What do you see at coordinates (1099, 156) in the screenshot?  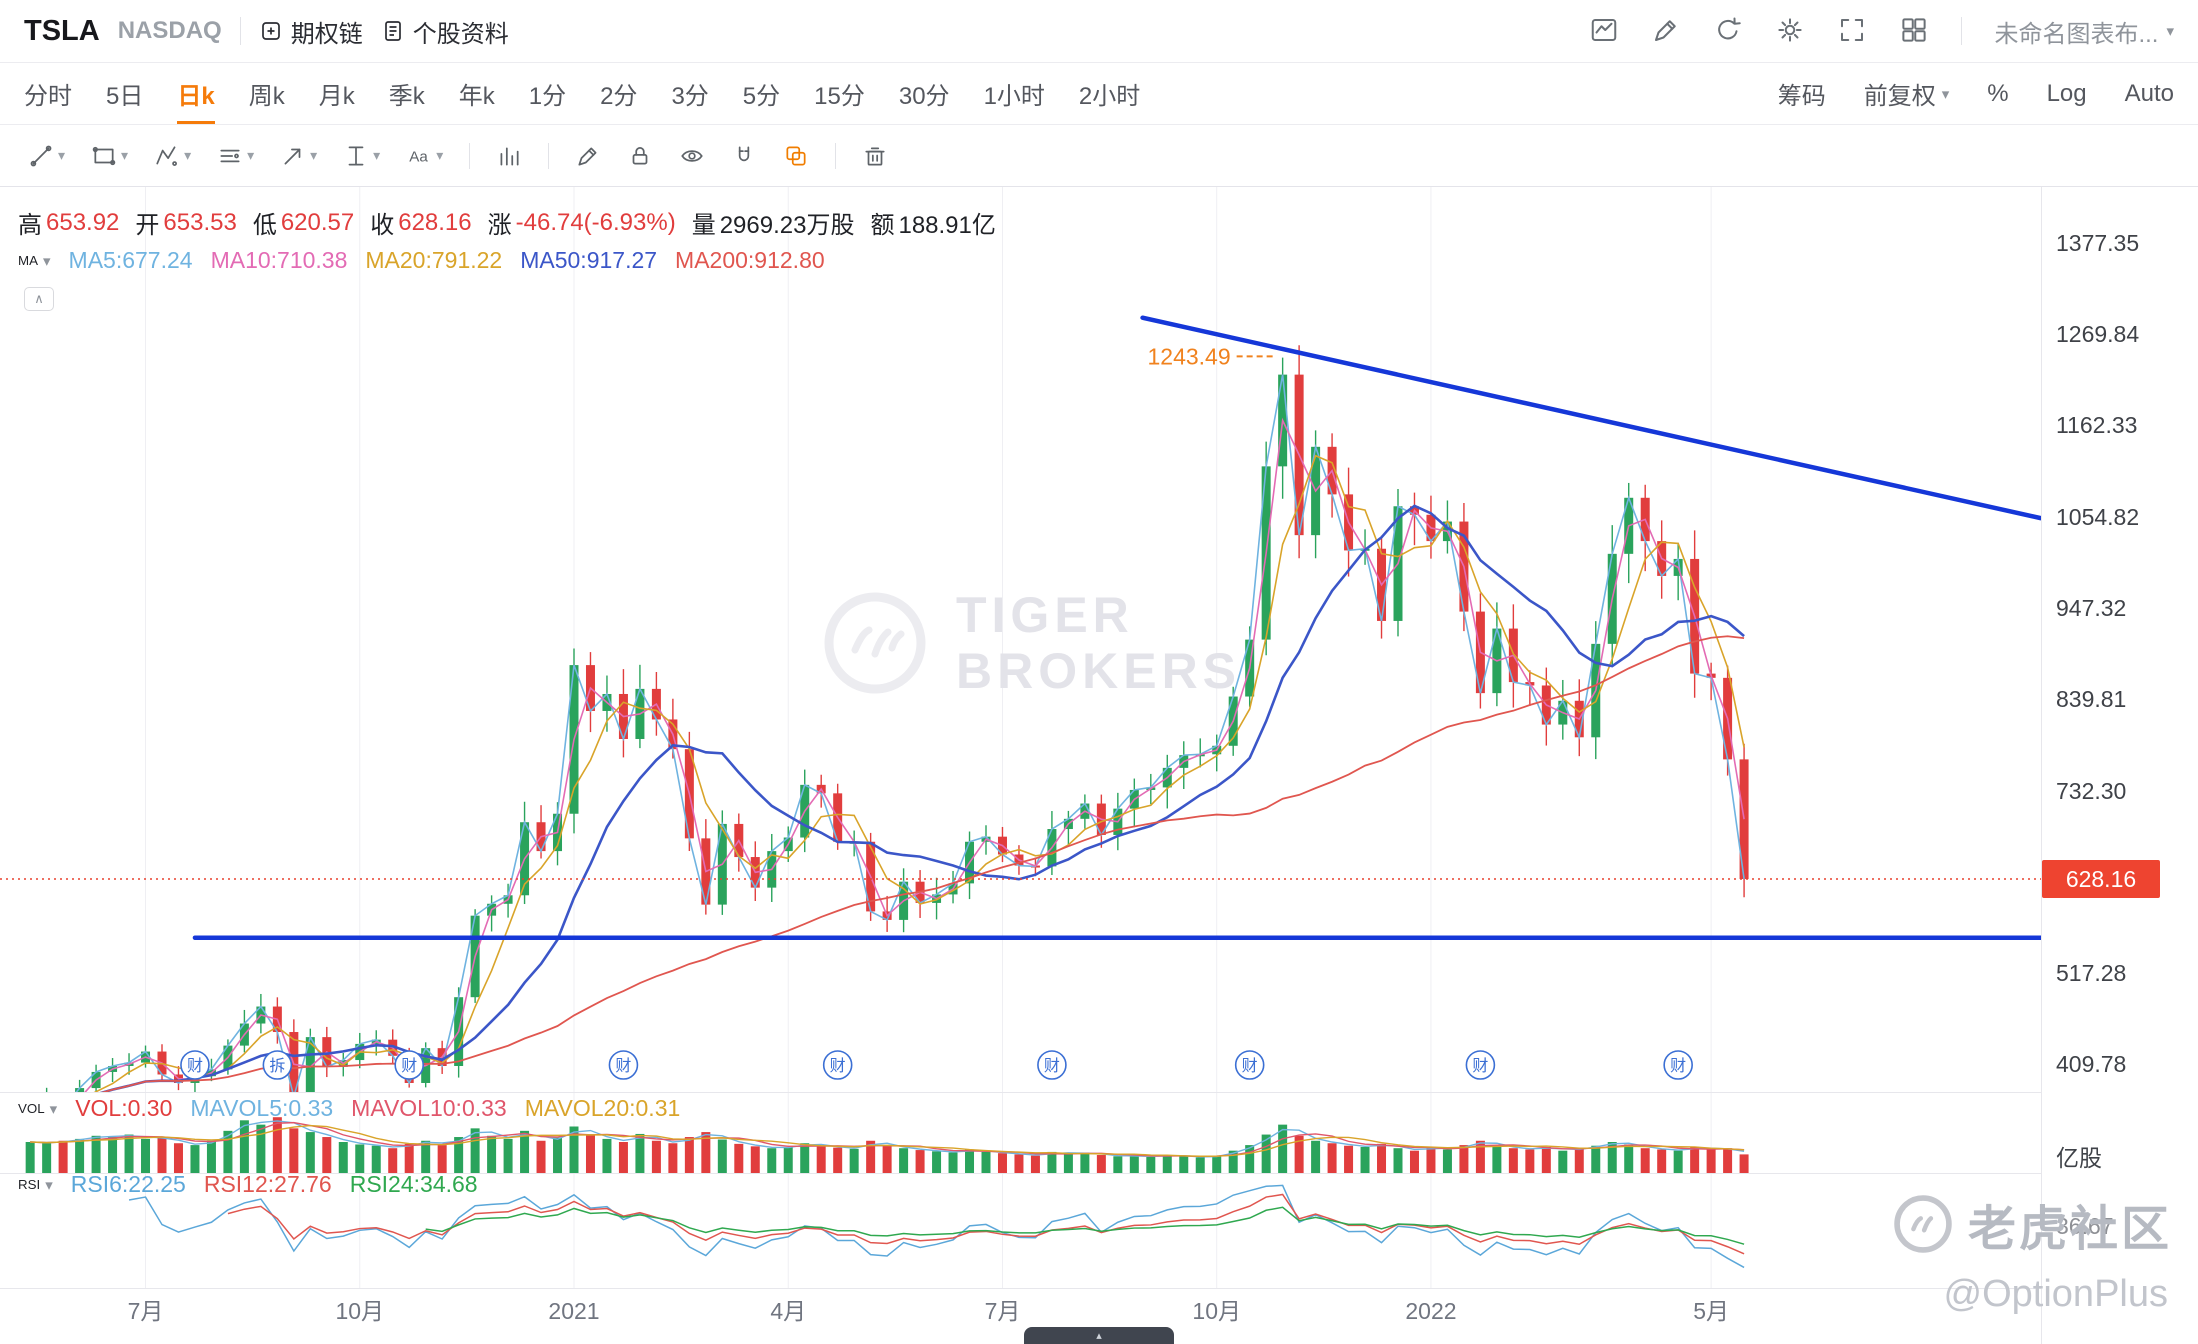 I see `drawing-toolbar: ▾ ▾ ▾ ▾ ▾ ▾ Aa ▾` at bounding box center [1099, 156].